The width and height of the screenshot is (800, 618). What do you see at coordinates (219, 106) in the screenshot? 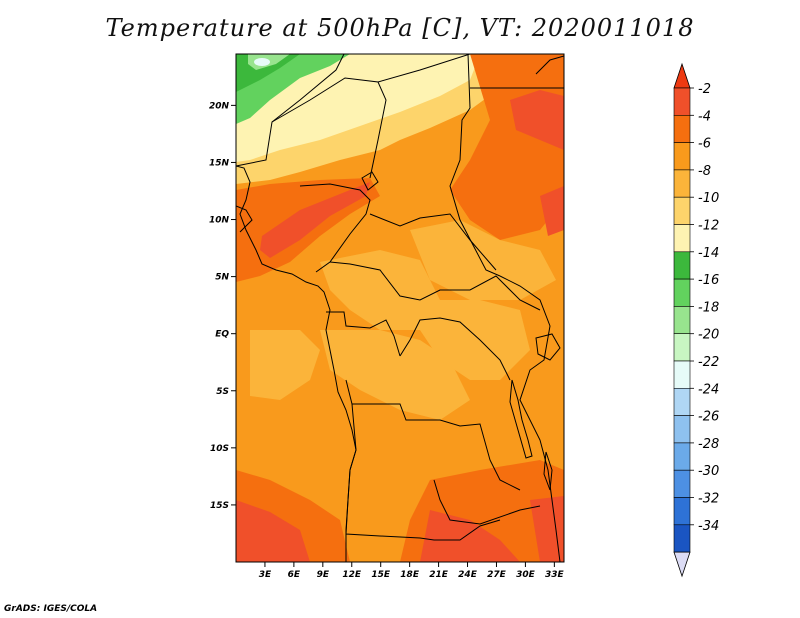
I see `y-tick-label: 20N` at bounding box center [219, 106].